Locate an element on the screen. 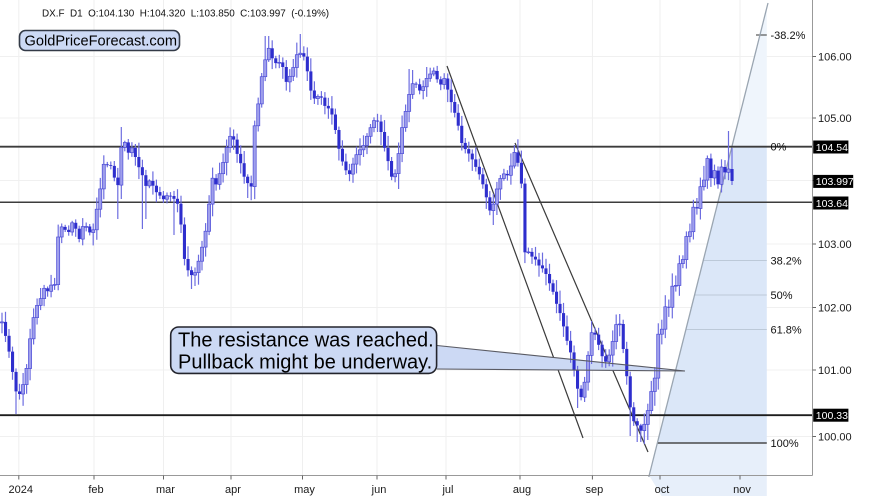 The height and width of the screenshot is (500, 875). svg-text: 38.2% is located at coordinates (786, 262).